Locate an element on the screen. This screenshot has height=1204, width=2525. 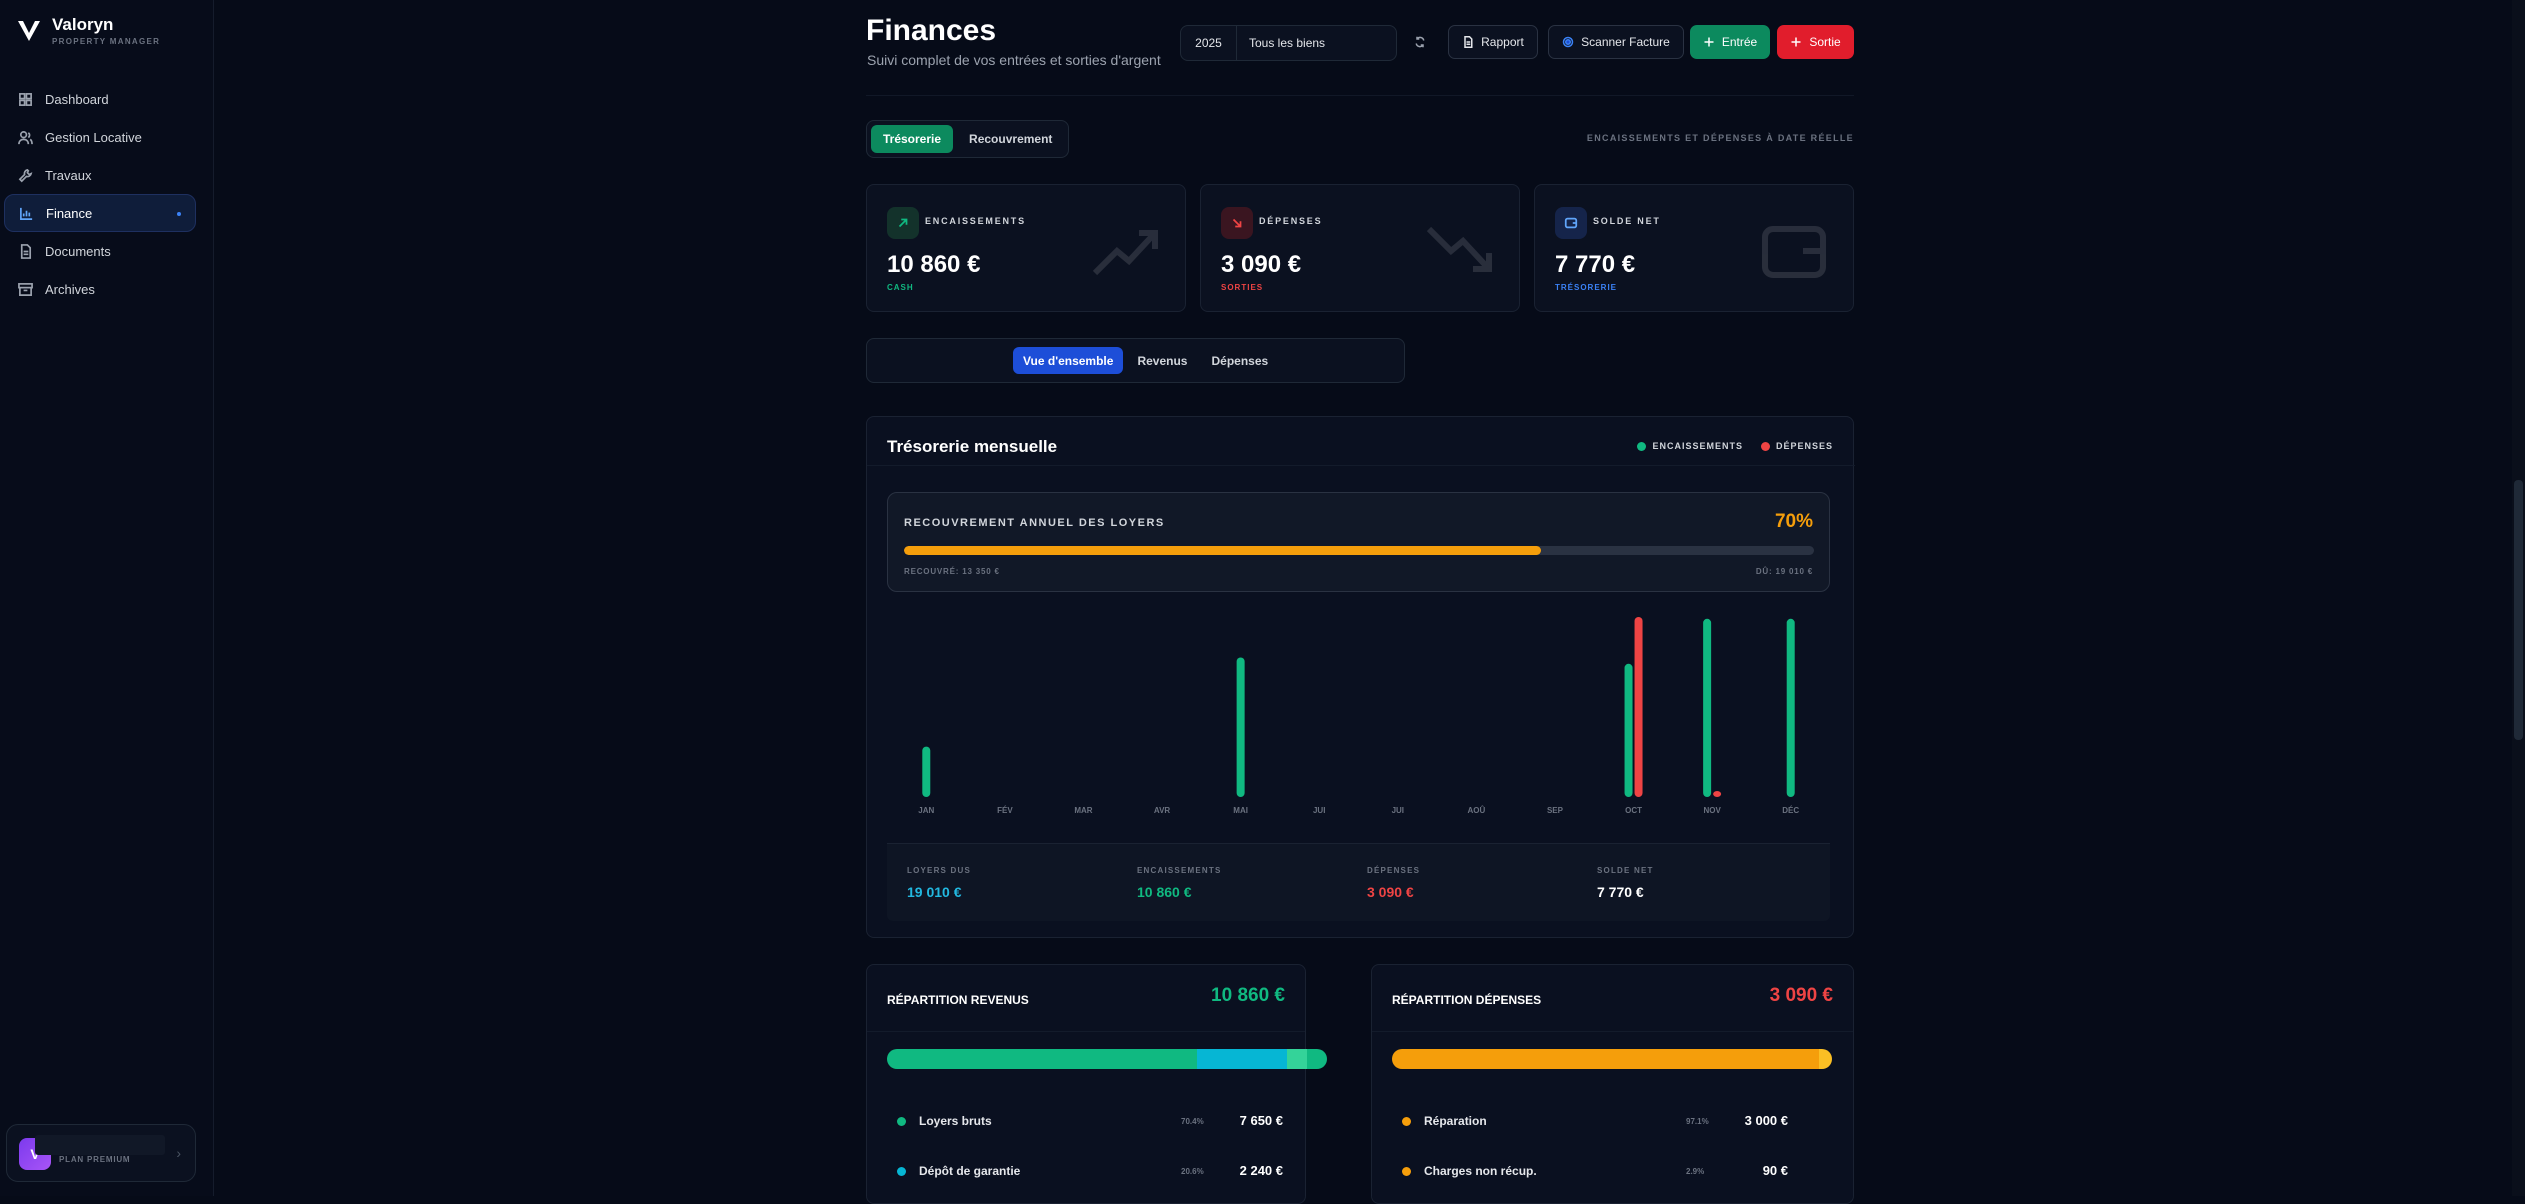
rep-name: Dépôt de garantie is located at coordinates (970, 1171).